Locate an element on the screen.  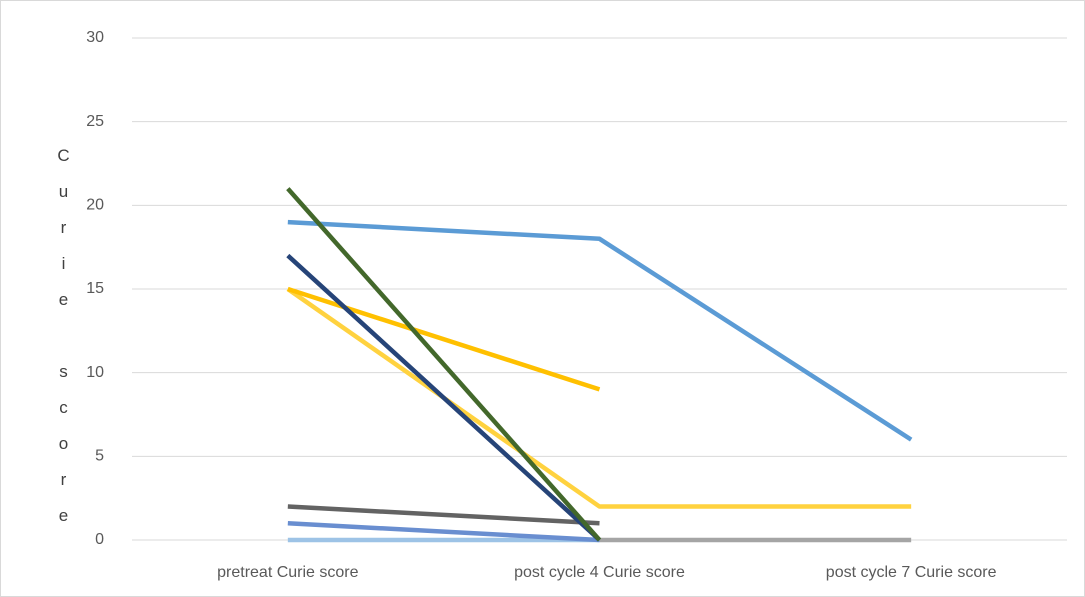
y-tick-label: 25 is located at coordinates (95, 121).